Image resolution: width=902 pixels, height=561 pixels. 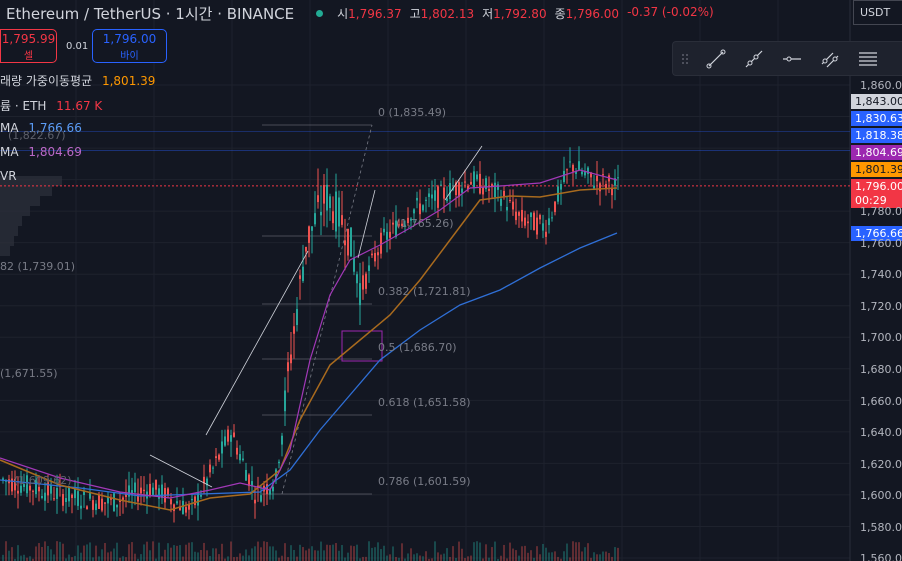 I want to click on legend-ma-purple-name: MA, so click(x=9, y=152).